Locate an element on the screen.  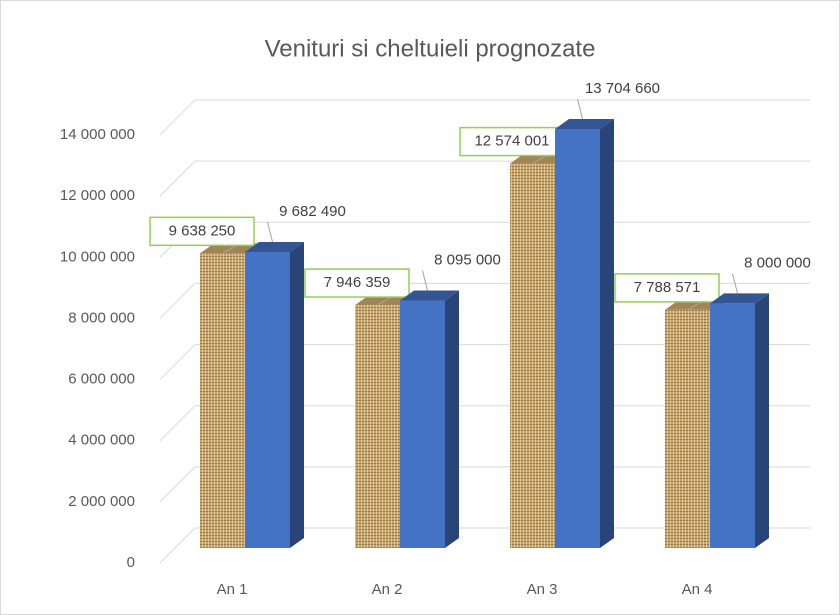
data-label: 7 788 571 is located at coordinates (667, 287).